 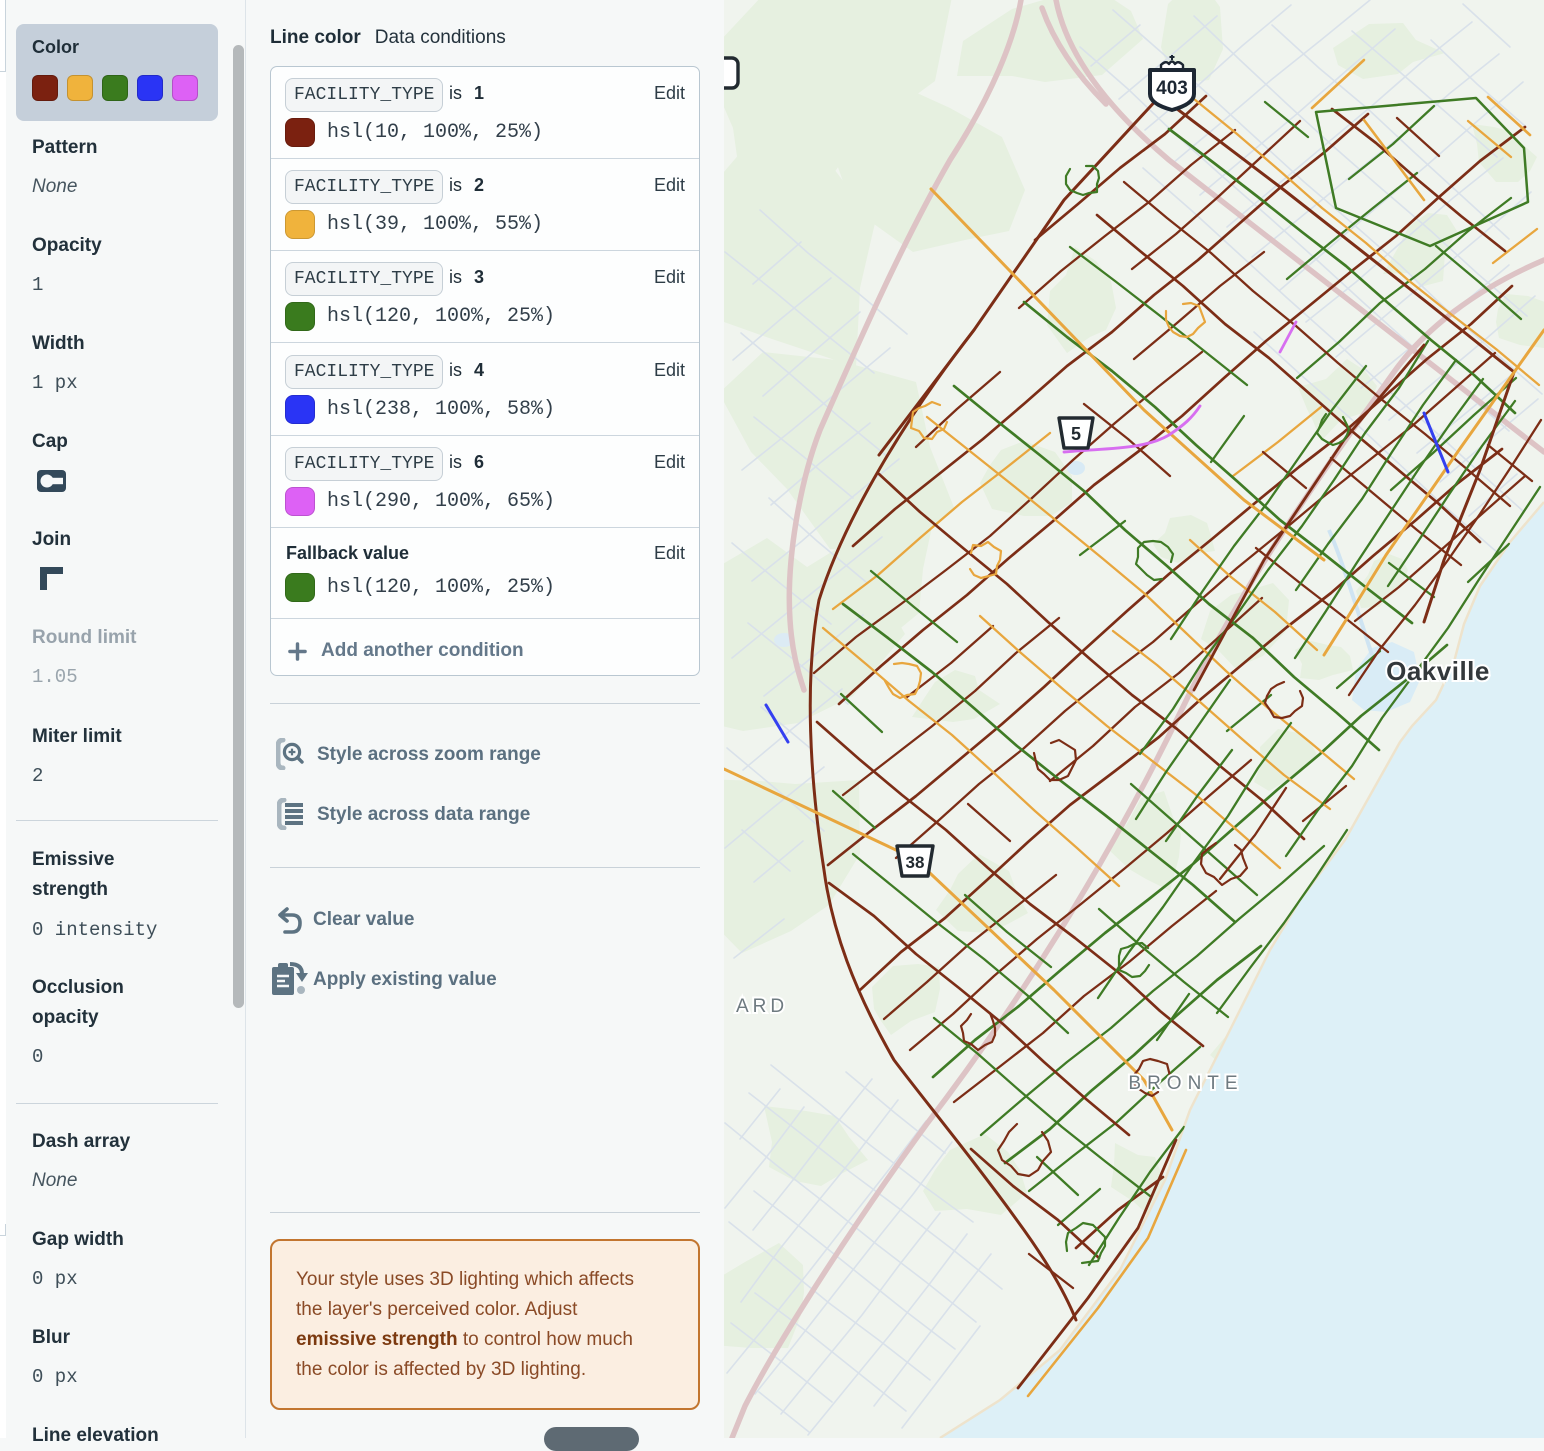 What do you see at coordinates (1076, 434) in the screenshot?
I see `svg-text: 5` at bounding box center [1076, 434].